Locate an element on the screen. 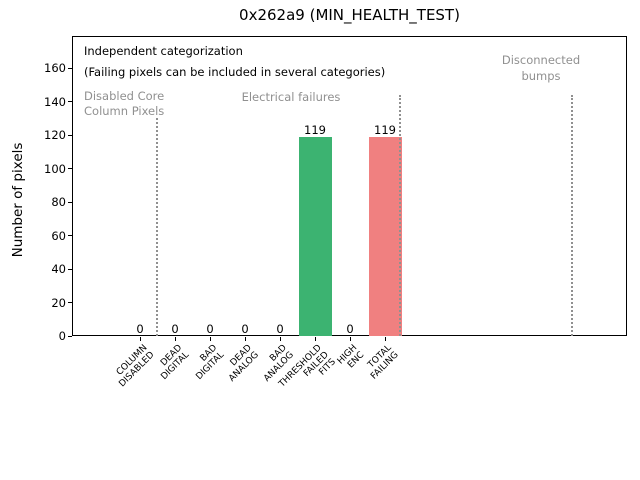 The image size is (640, 480). y-tick-label: 100 is located at coordinates (55, 168).